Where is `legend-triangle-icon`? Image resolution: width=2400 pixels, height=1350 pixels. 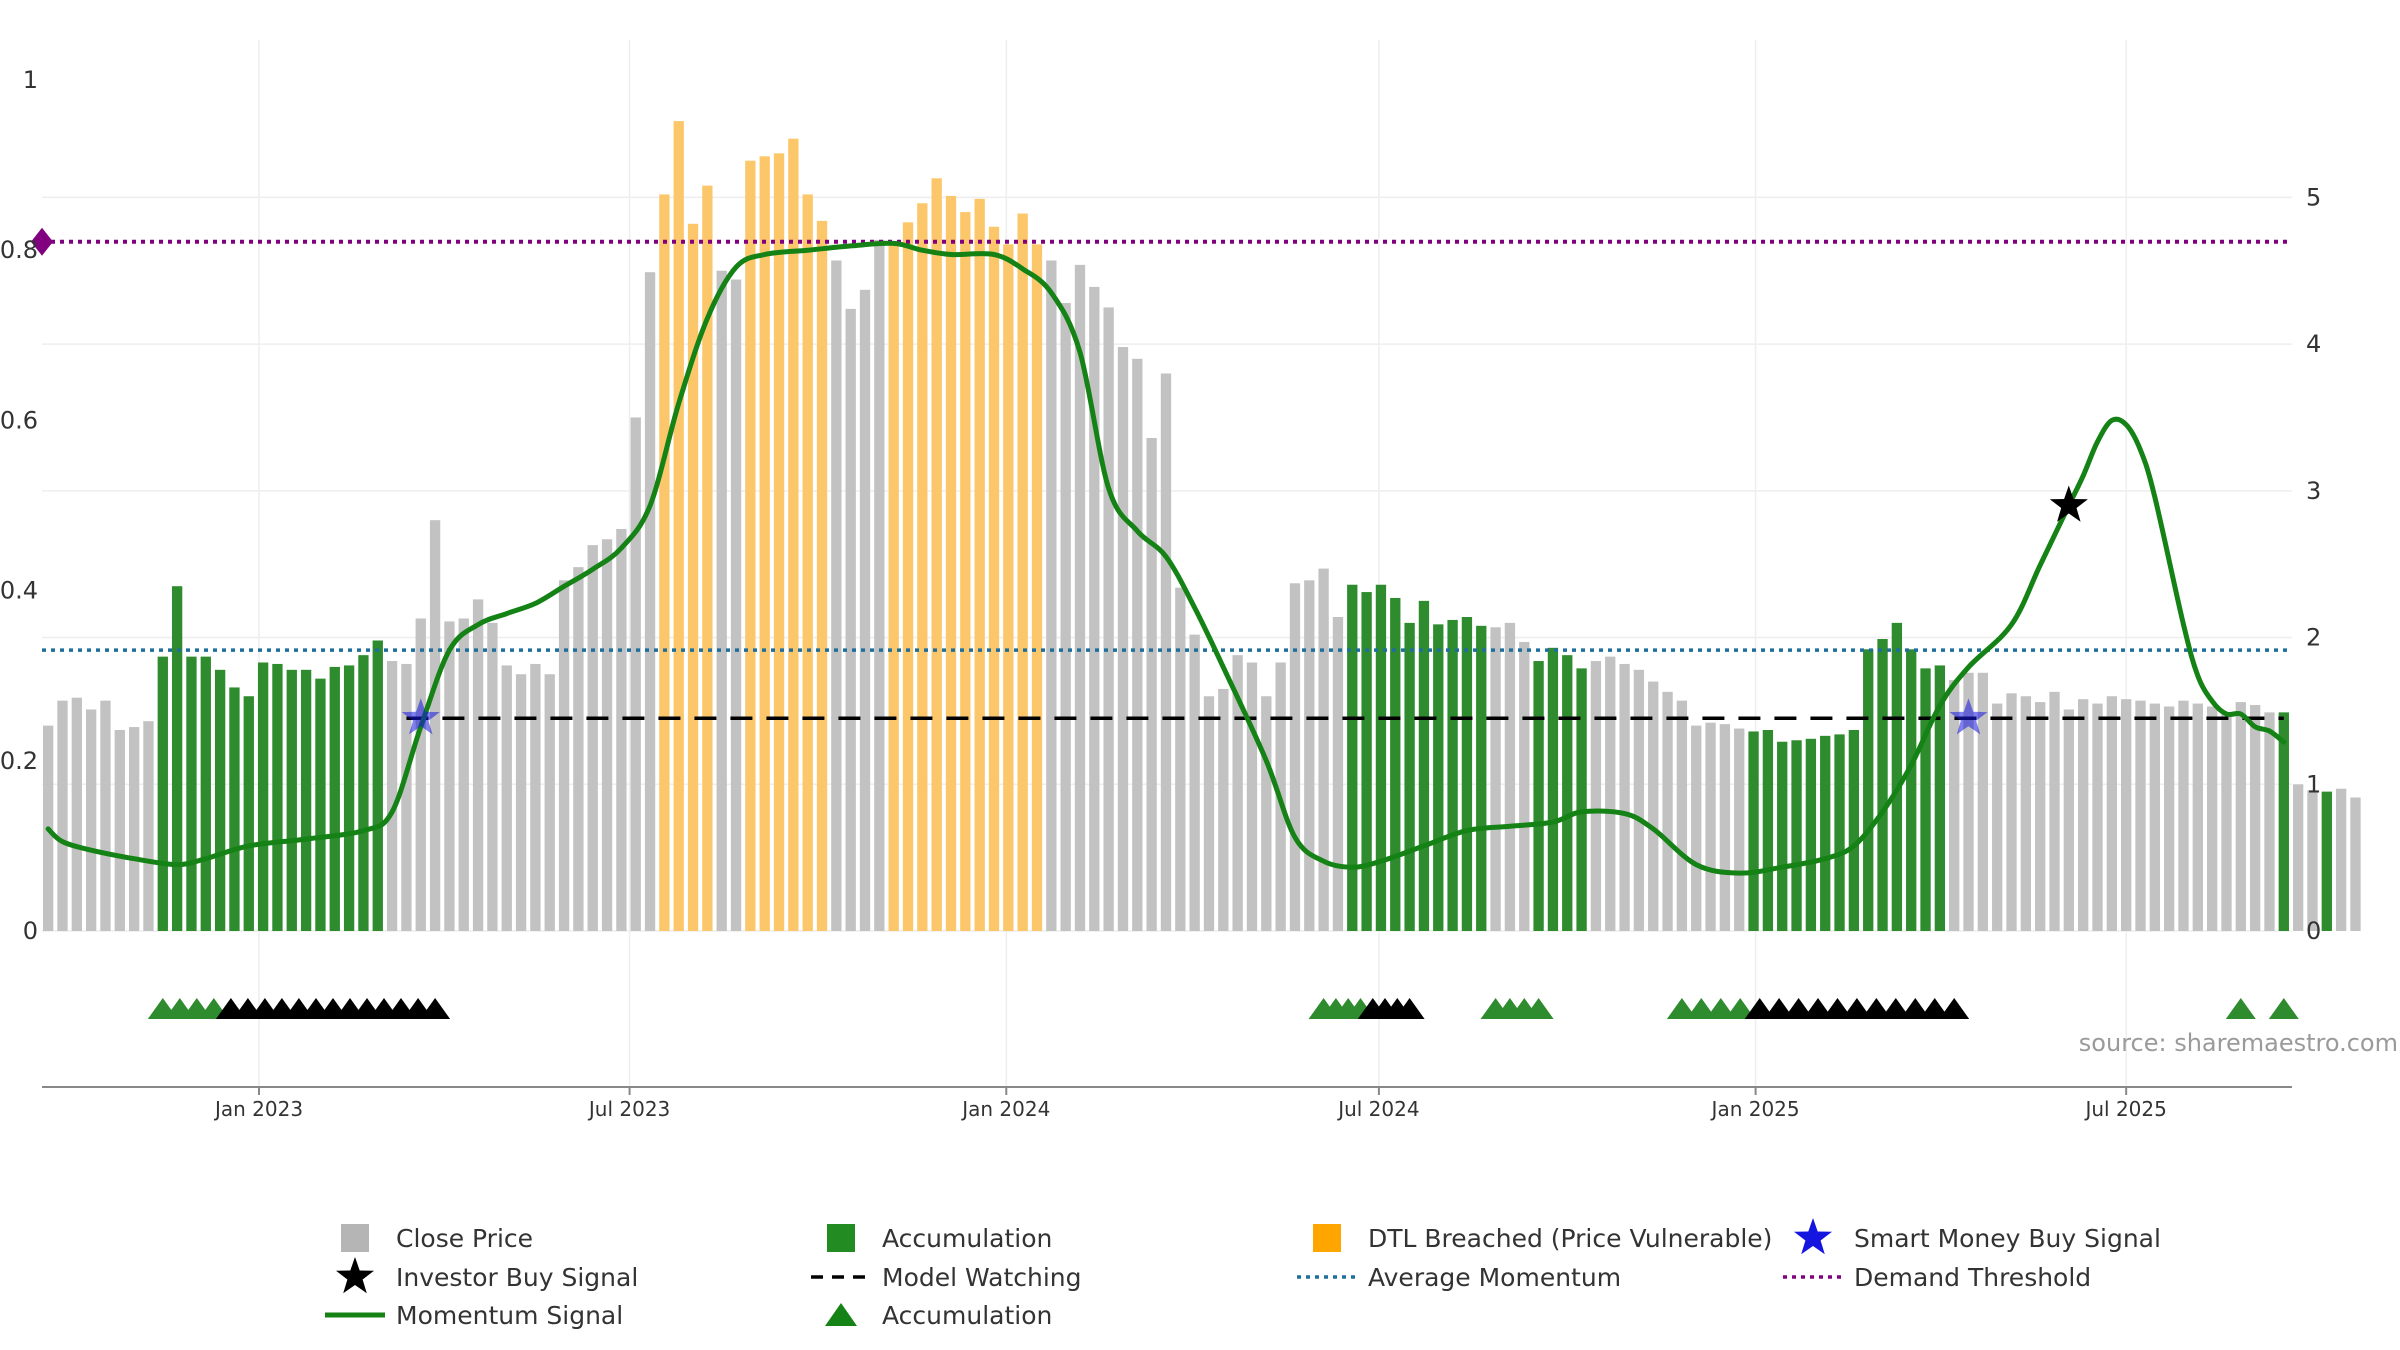 legend-triangle-icon is located at coordinates (841, 1314).